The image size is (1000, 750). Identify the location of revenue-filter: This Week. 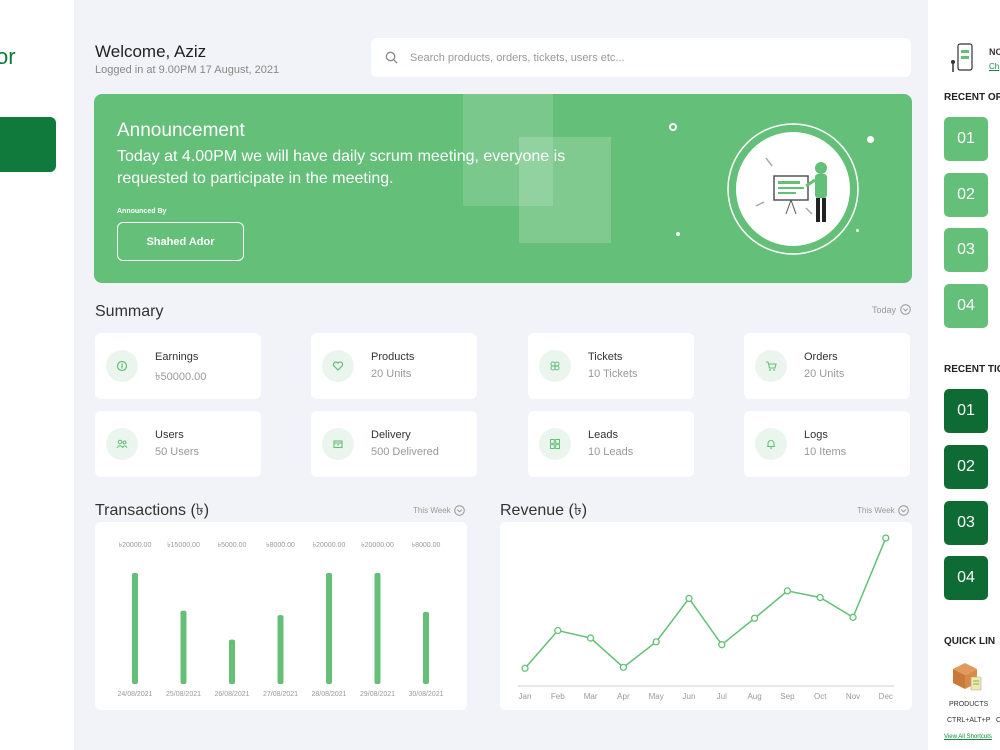
(883, 510).